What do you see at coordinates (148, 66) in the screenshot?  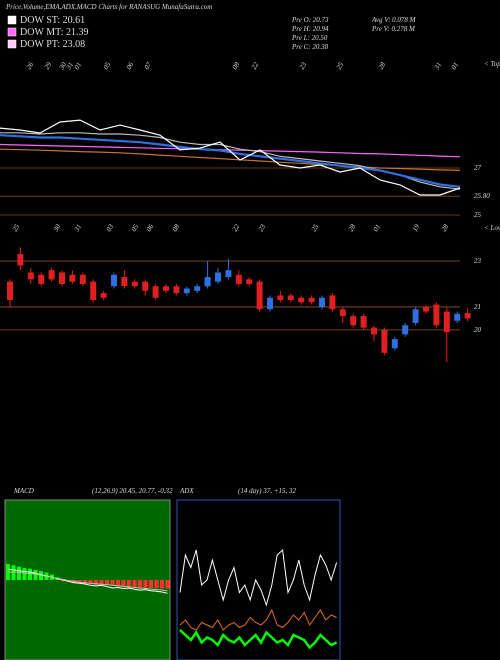 I see `date-label: 07` at bounding box center [148, 66].